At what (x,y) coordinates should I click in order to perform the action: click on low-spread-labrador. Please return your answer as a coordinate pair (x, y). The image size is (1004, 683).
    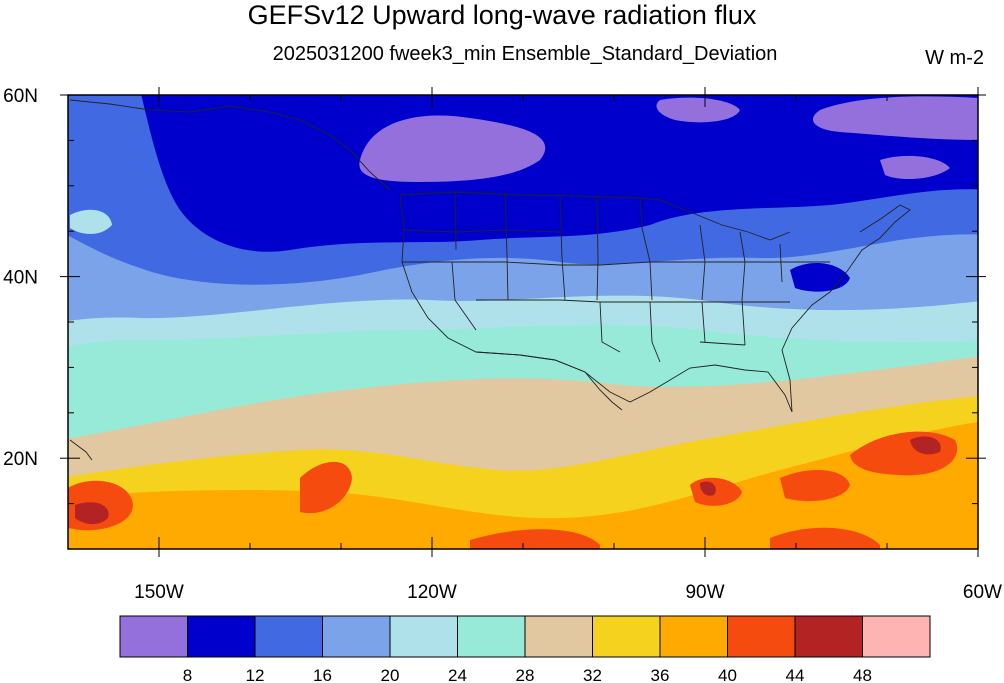
    Looking at the image, I should click on (915, 167).